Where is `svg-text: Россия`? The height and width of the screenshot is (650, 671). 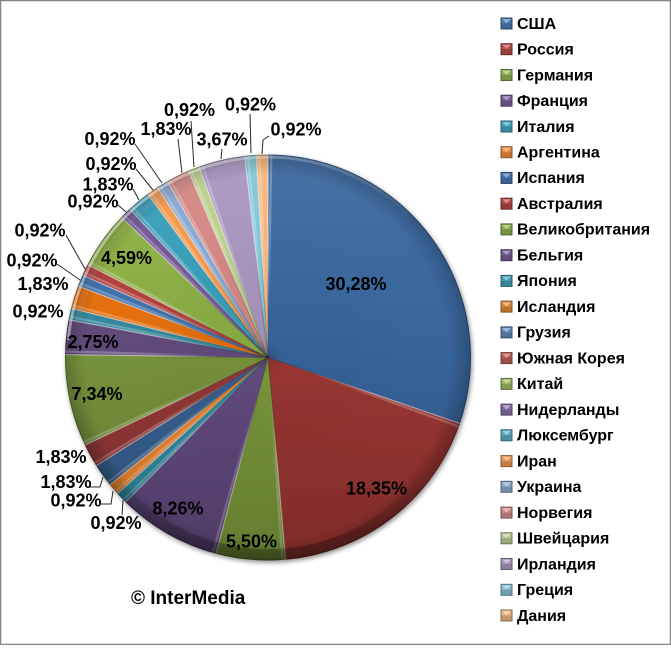
svg-text: Россия is located at coordinates (545, 50).